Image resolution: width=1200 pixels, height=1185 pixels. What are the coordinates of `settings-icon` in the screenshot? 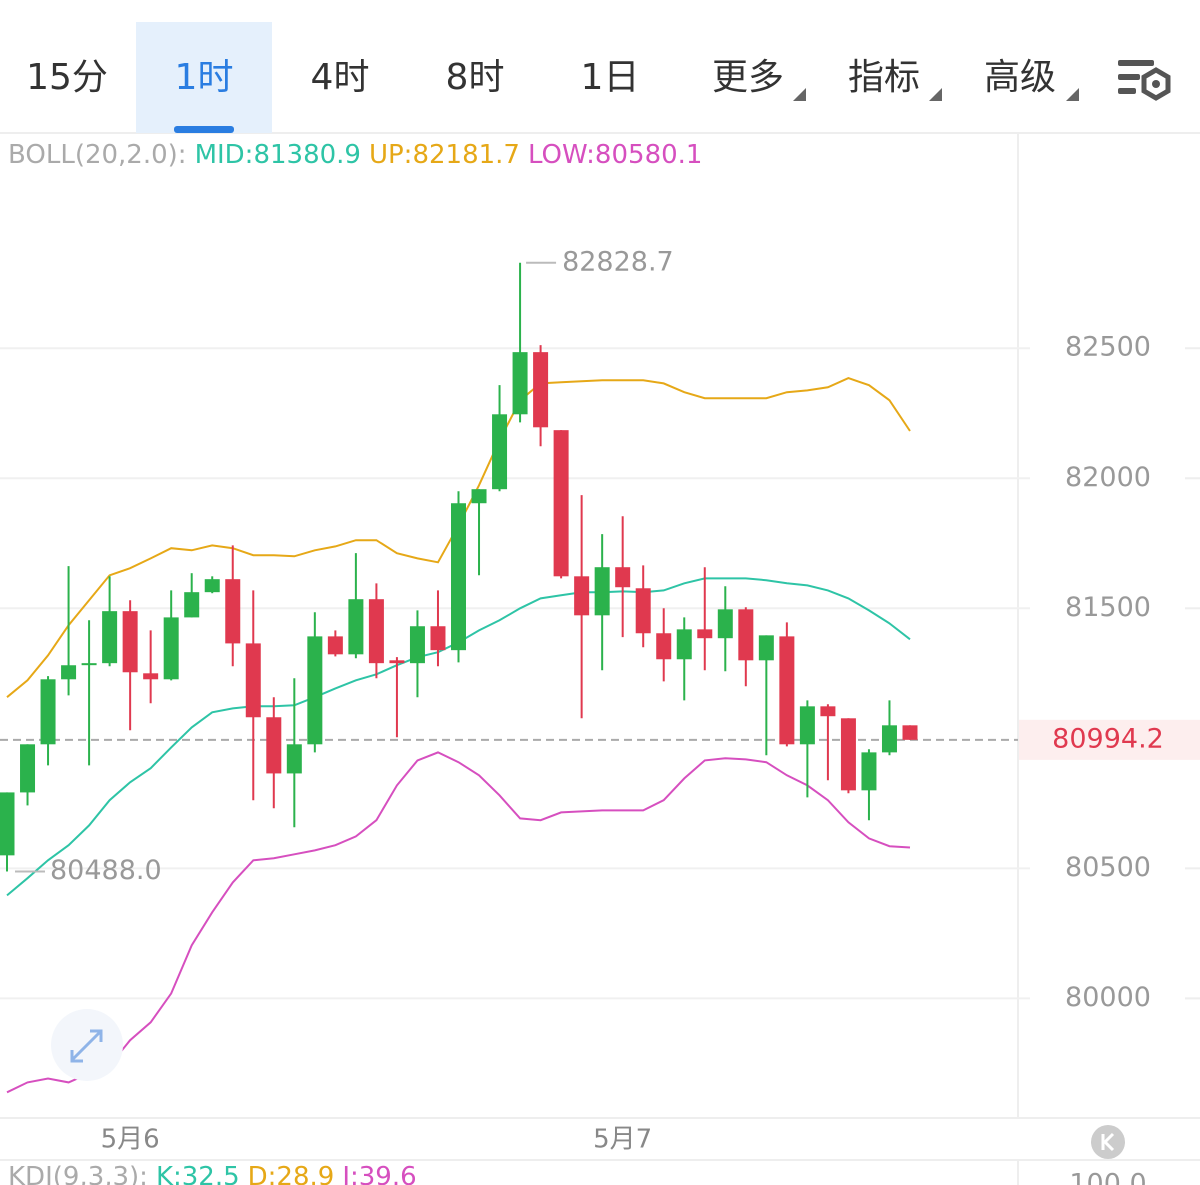 It's located at (1144, 80).